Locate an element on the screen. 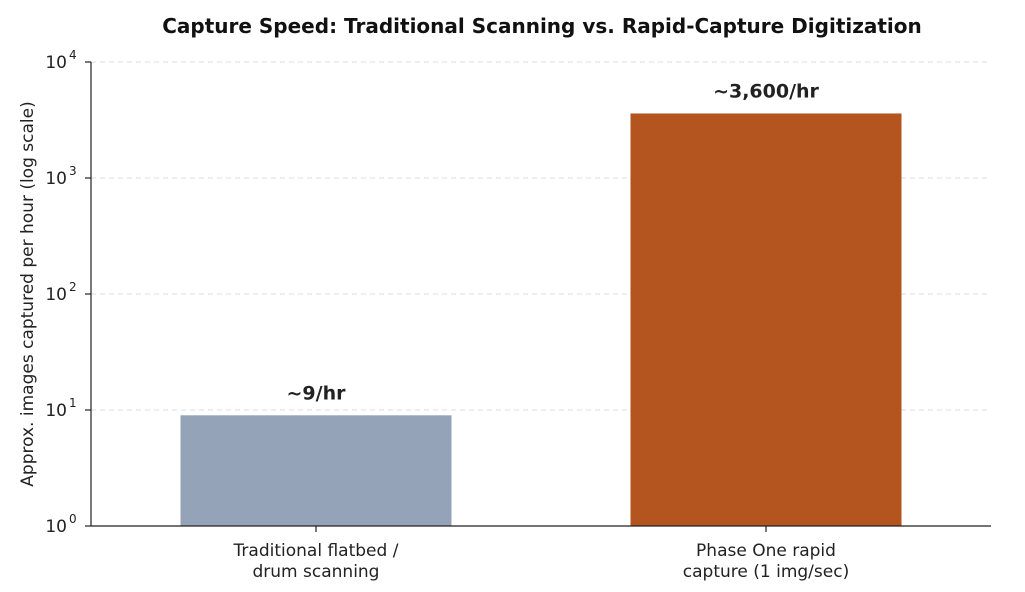 The height and width of the screenshot is (592, 1025). y-tick-exponent: 3 is located at coordinates (73, 171).